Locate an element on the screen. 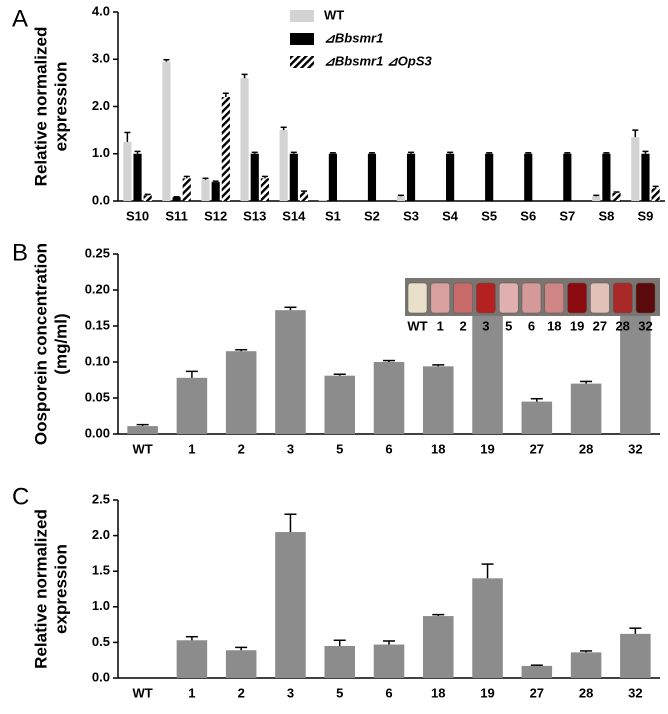  x-tick-label: S6 is located at coordinates (528, 215).